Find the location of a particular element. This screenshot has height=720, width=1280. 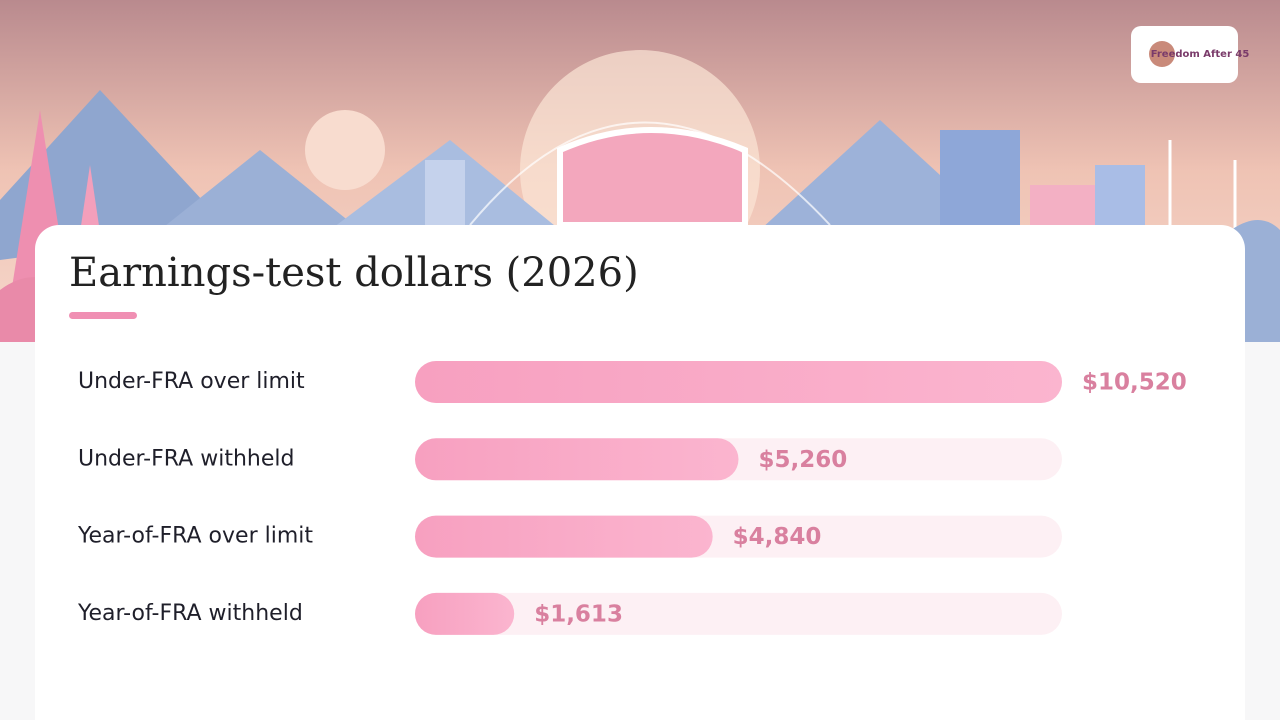

category-label: Year-of-FRA over limit is located at coordinates (195, 536).